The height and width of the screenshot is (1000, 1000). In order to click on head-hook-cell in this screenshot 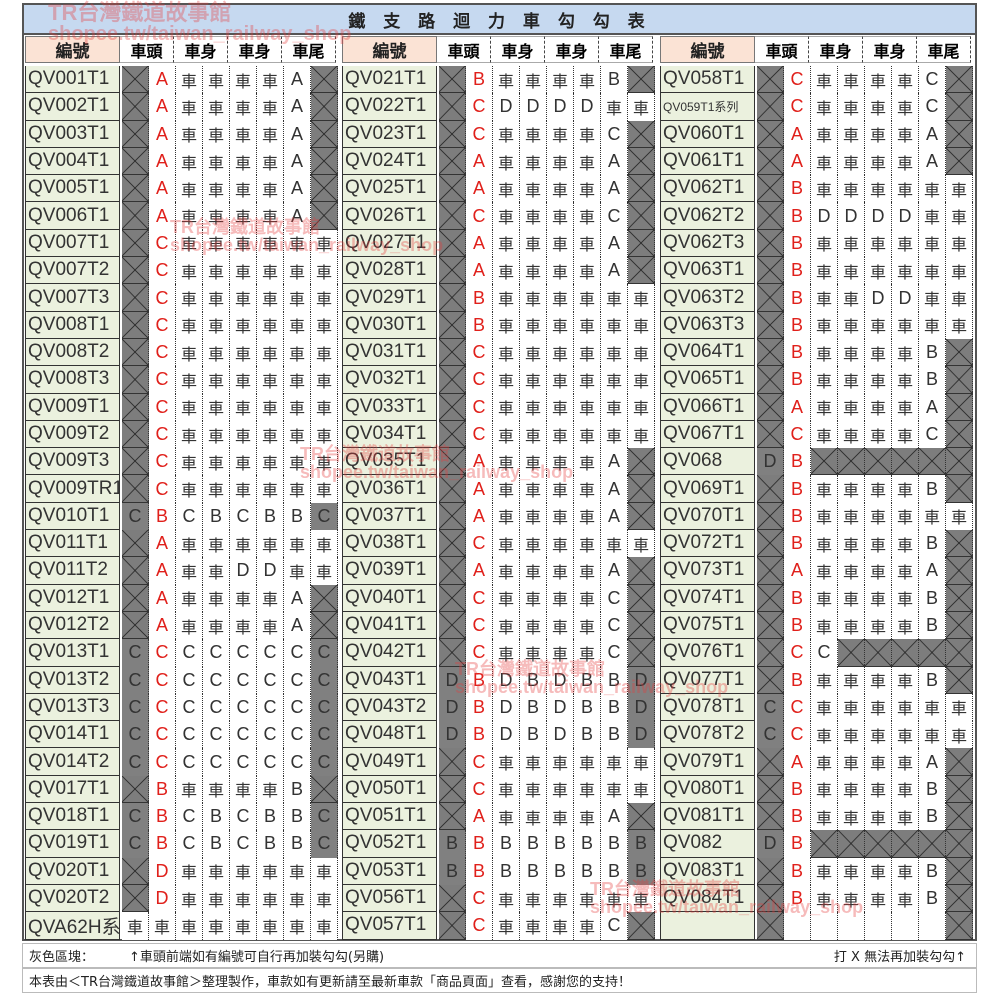, I will do `click(797, 926)`.